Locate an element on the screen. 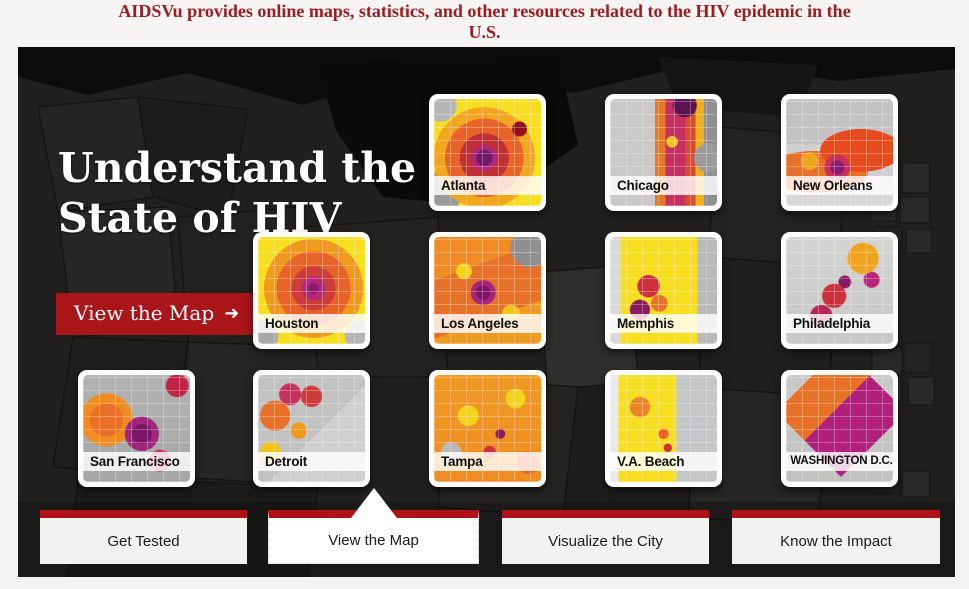 The image size is (969, 589). city-label: Houston is located at coordinates (311, 323).